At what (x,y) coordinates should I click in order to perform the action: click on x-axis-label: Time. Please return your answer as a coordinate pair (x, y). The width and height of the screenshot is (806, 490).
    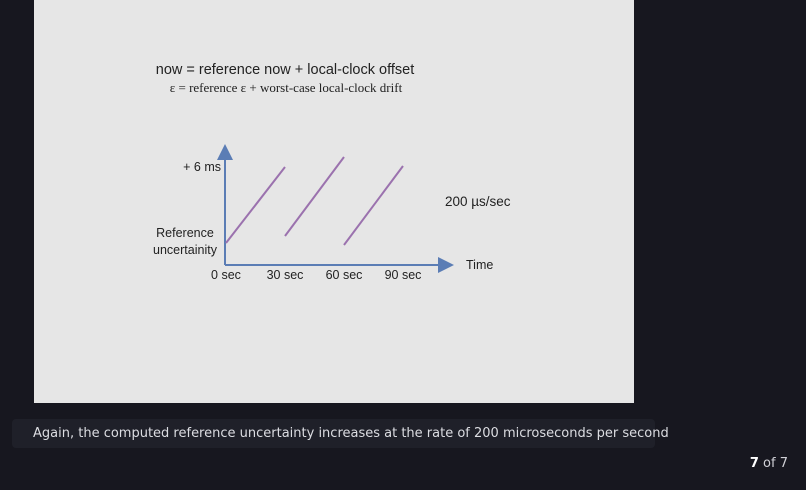
    Looking at the image, I should click on (479, 265).